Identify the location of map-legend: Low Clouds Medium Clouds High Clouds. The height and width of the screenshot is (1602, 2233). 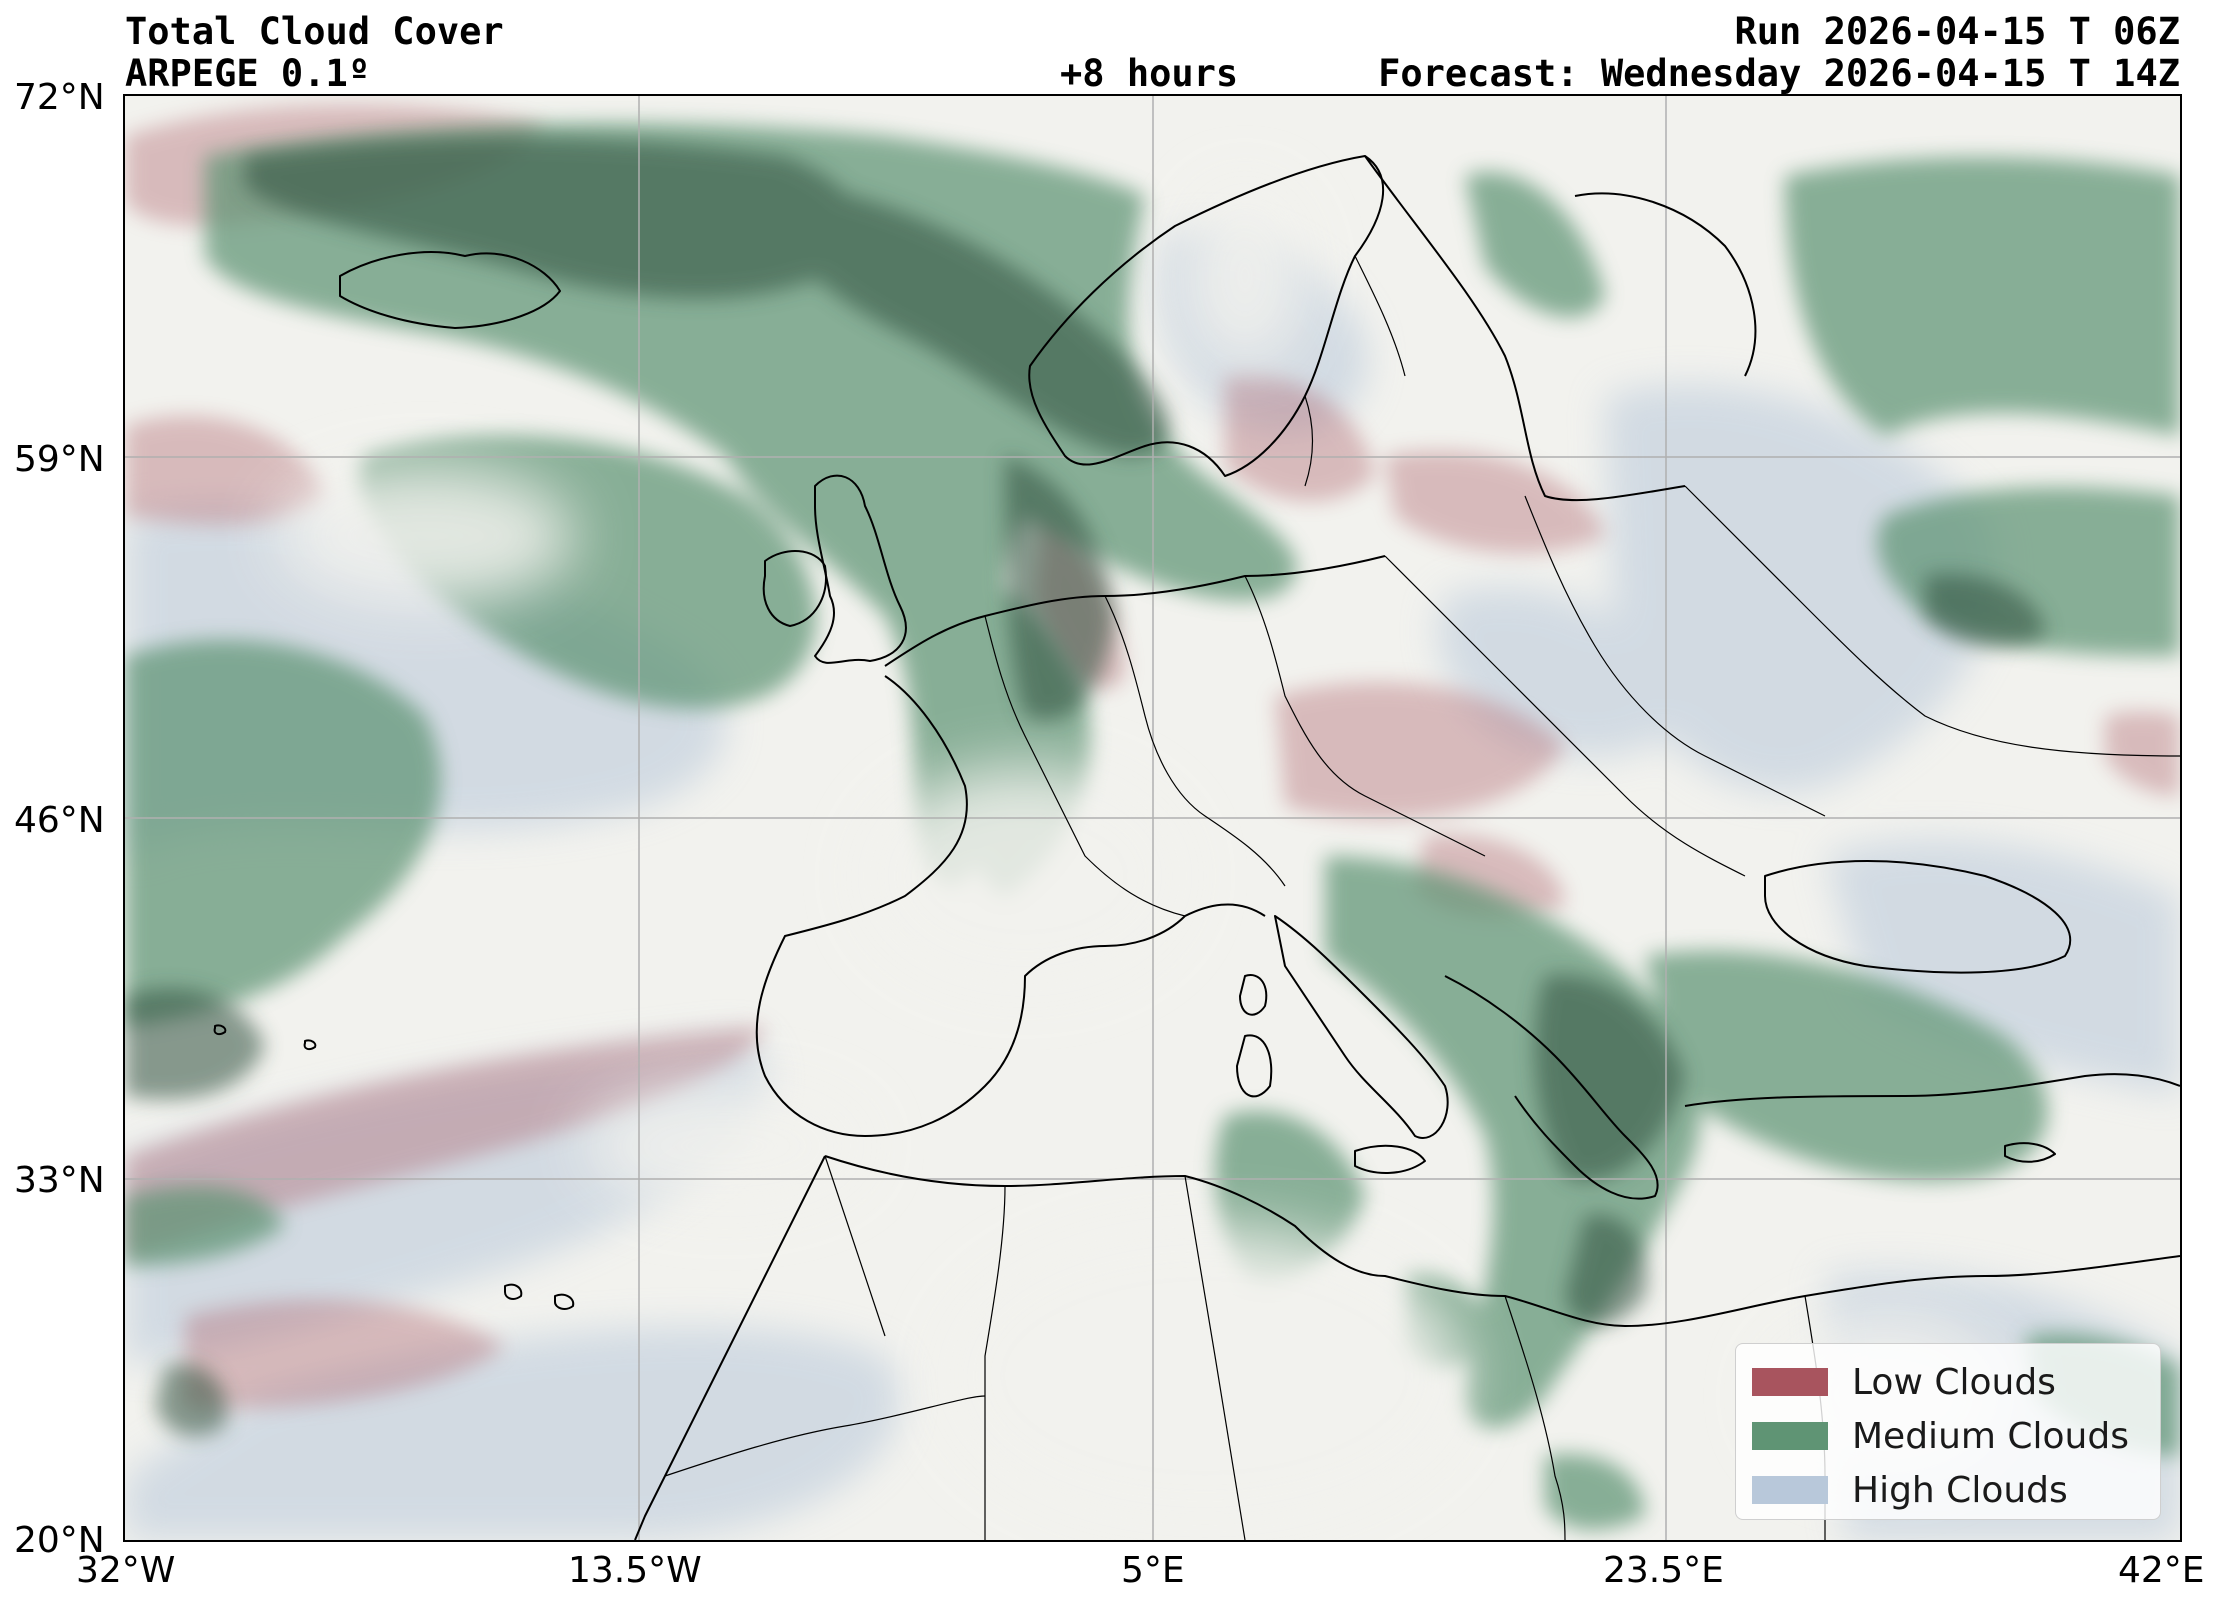
(1948, 1431).